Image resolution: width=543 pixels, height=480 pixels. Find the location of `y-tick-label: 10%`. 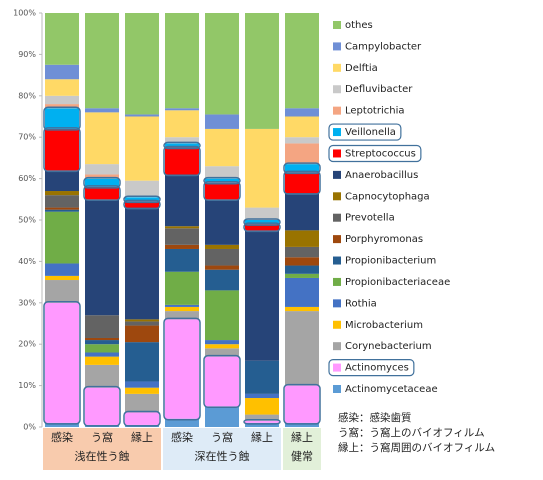

y-tick-label: 10% is located at coordinates (27, 385).